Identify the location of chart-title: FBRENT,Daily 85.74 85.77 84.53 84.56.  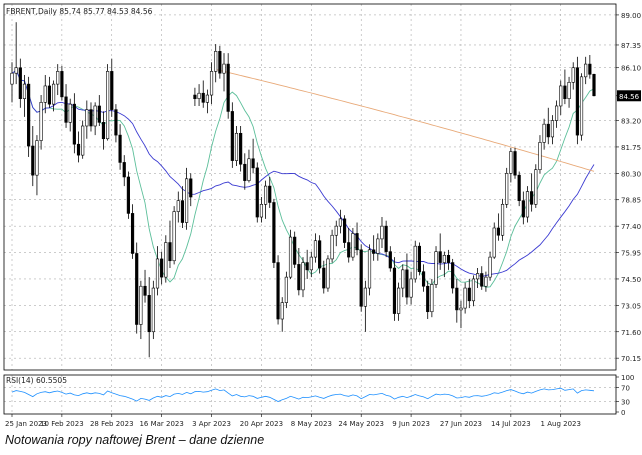
(79, 11).